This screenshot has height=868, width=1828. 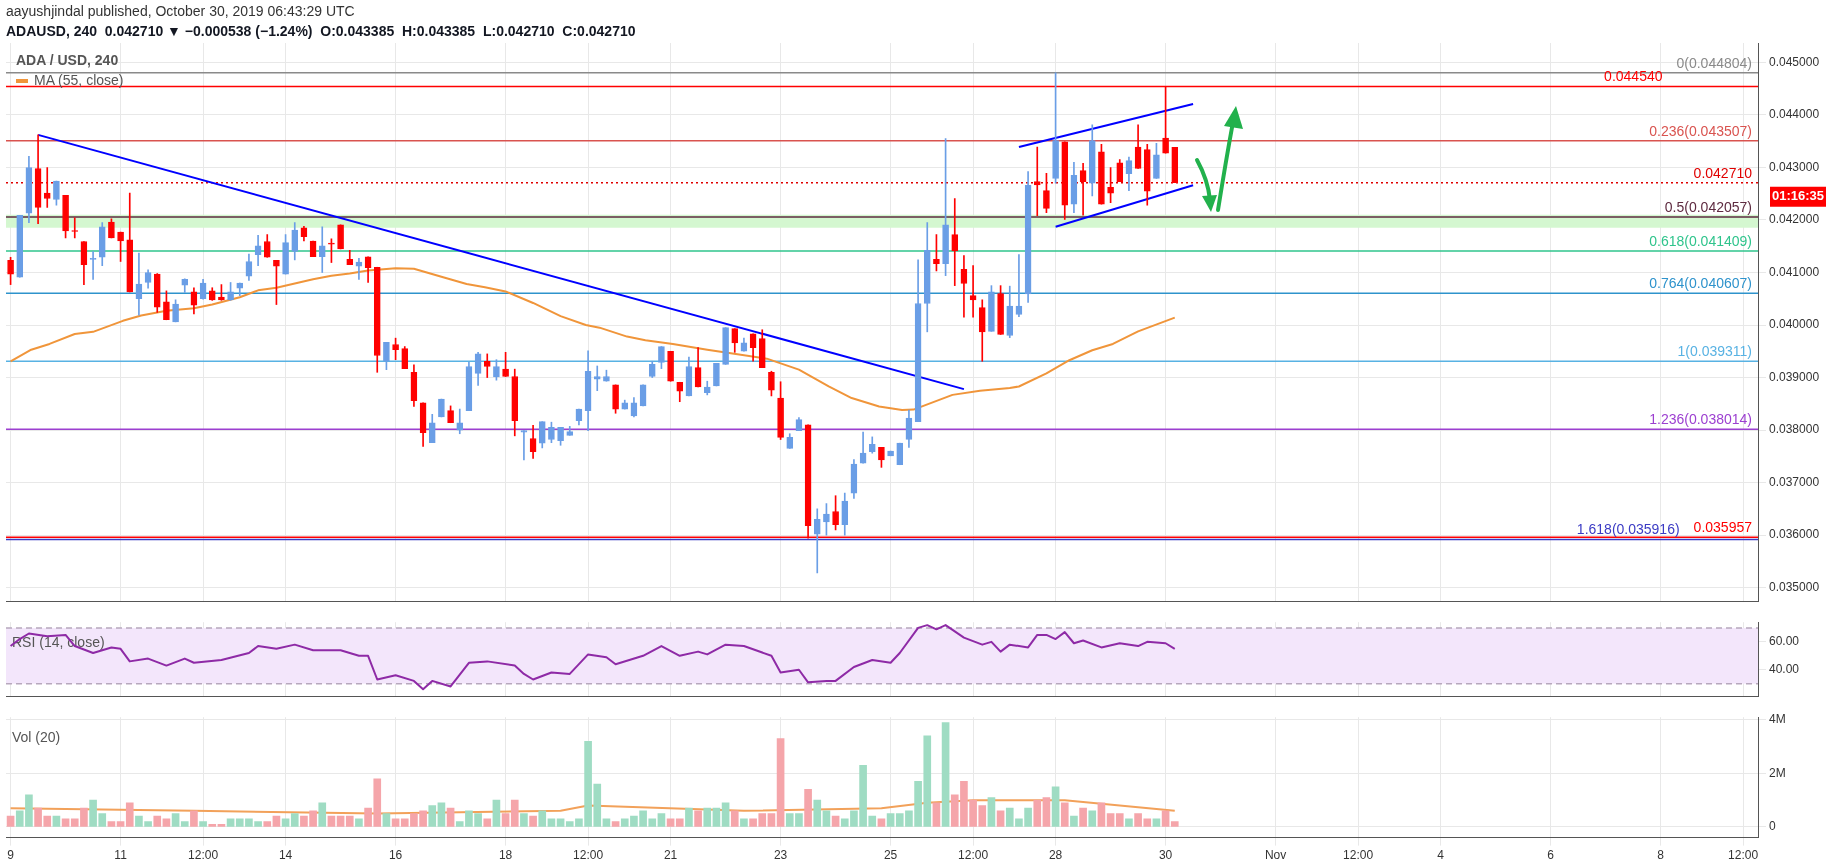 What do you see at coordinates (890, 855) in the screenshot?
I see `x-tick-label: 25` at bounding box center [890, 855].